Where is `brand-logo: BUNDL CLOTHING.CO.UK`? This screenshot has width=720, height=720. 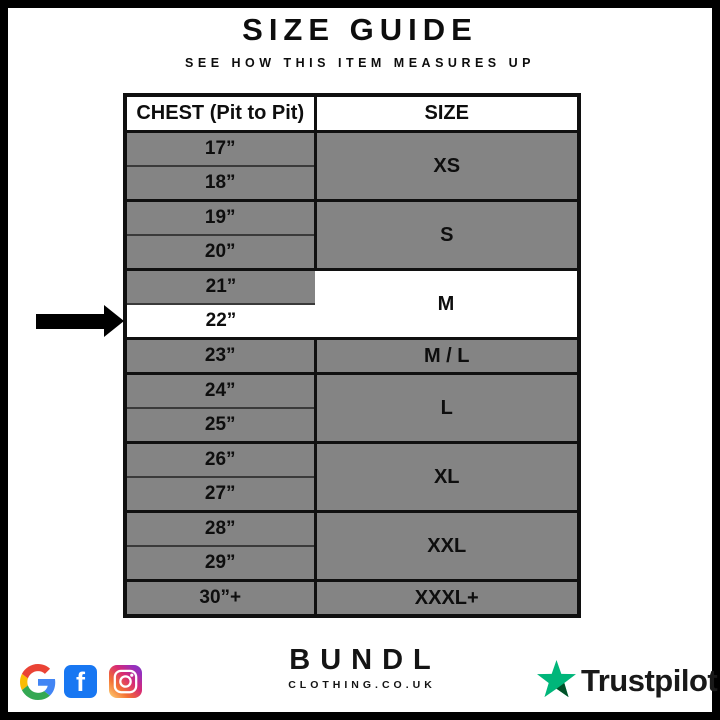 brand-logo: BUNDL CLOTHING.CO.UK is located at coordinates (360, 667).